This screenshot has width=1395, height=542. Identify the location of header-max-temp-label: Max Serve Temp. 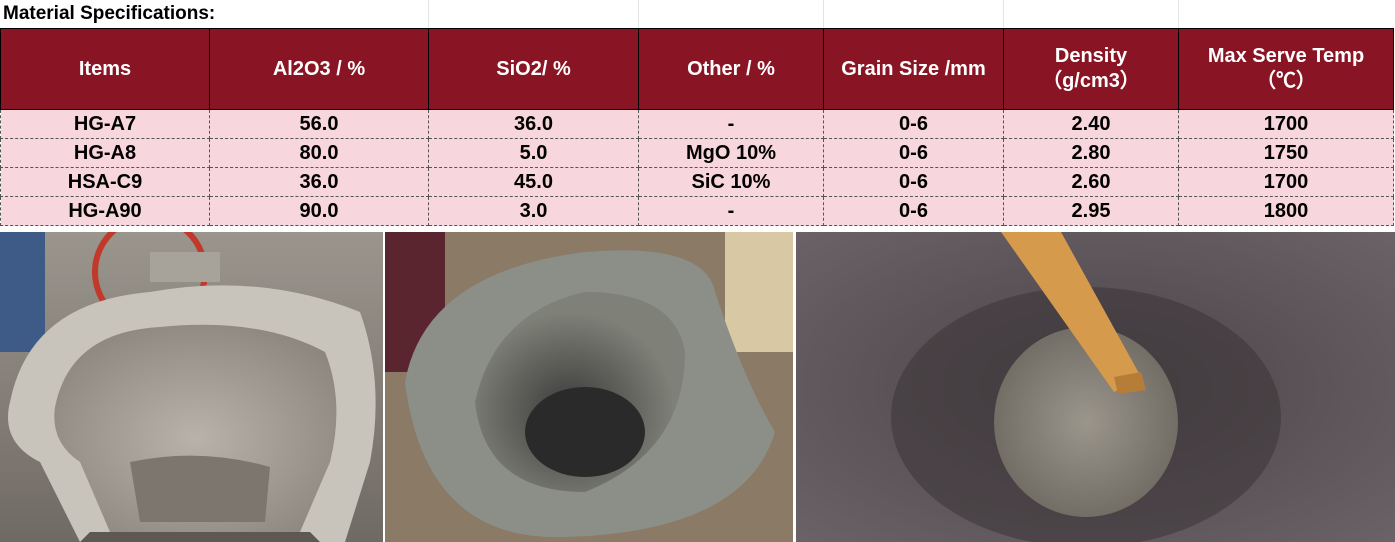
(1286, 56).